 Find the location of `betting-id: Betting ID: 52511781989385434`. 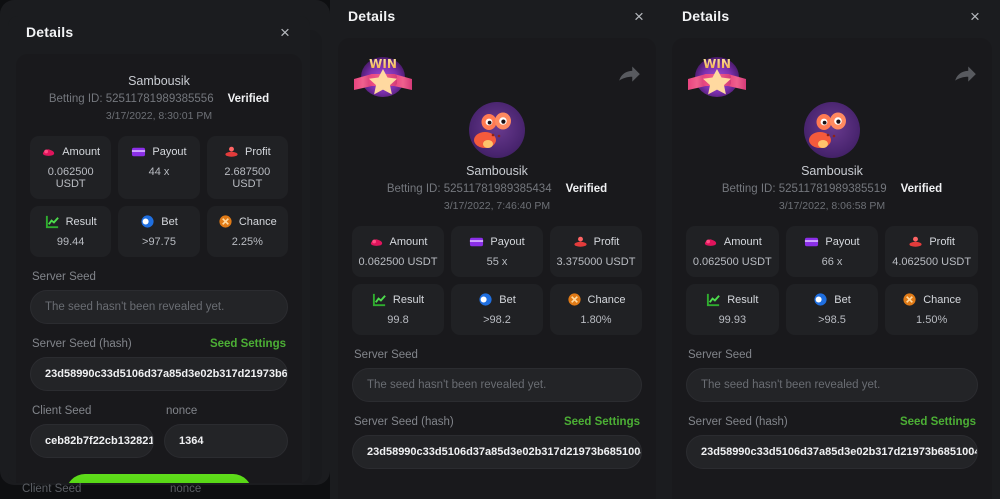

betting-id: Betting ID: 52511781989385434 is located at coordinates (469, 189).